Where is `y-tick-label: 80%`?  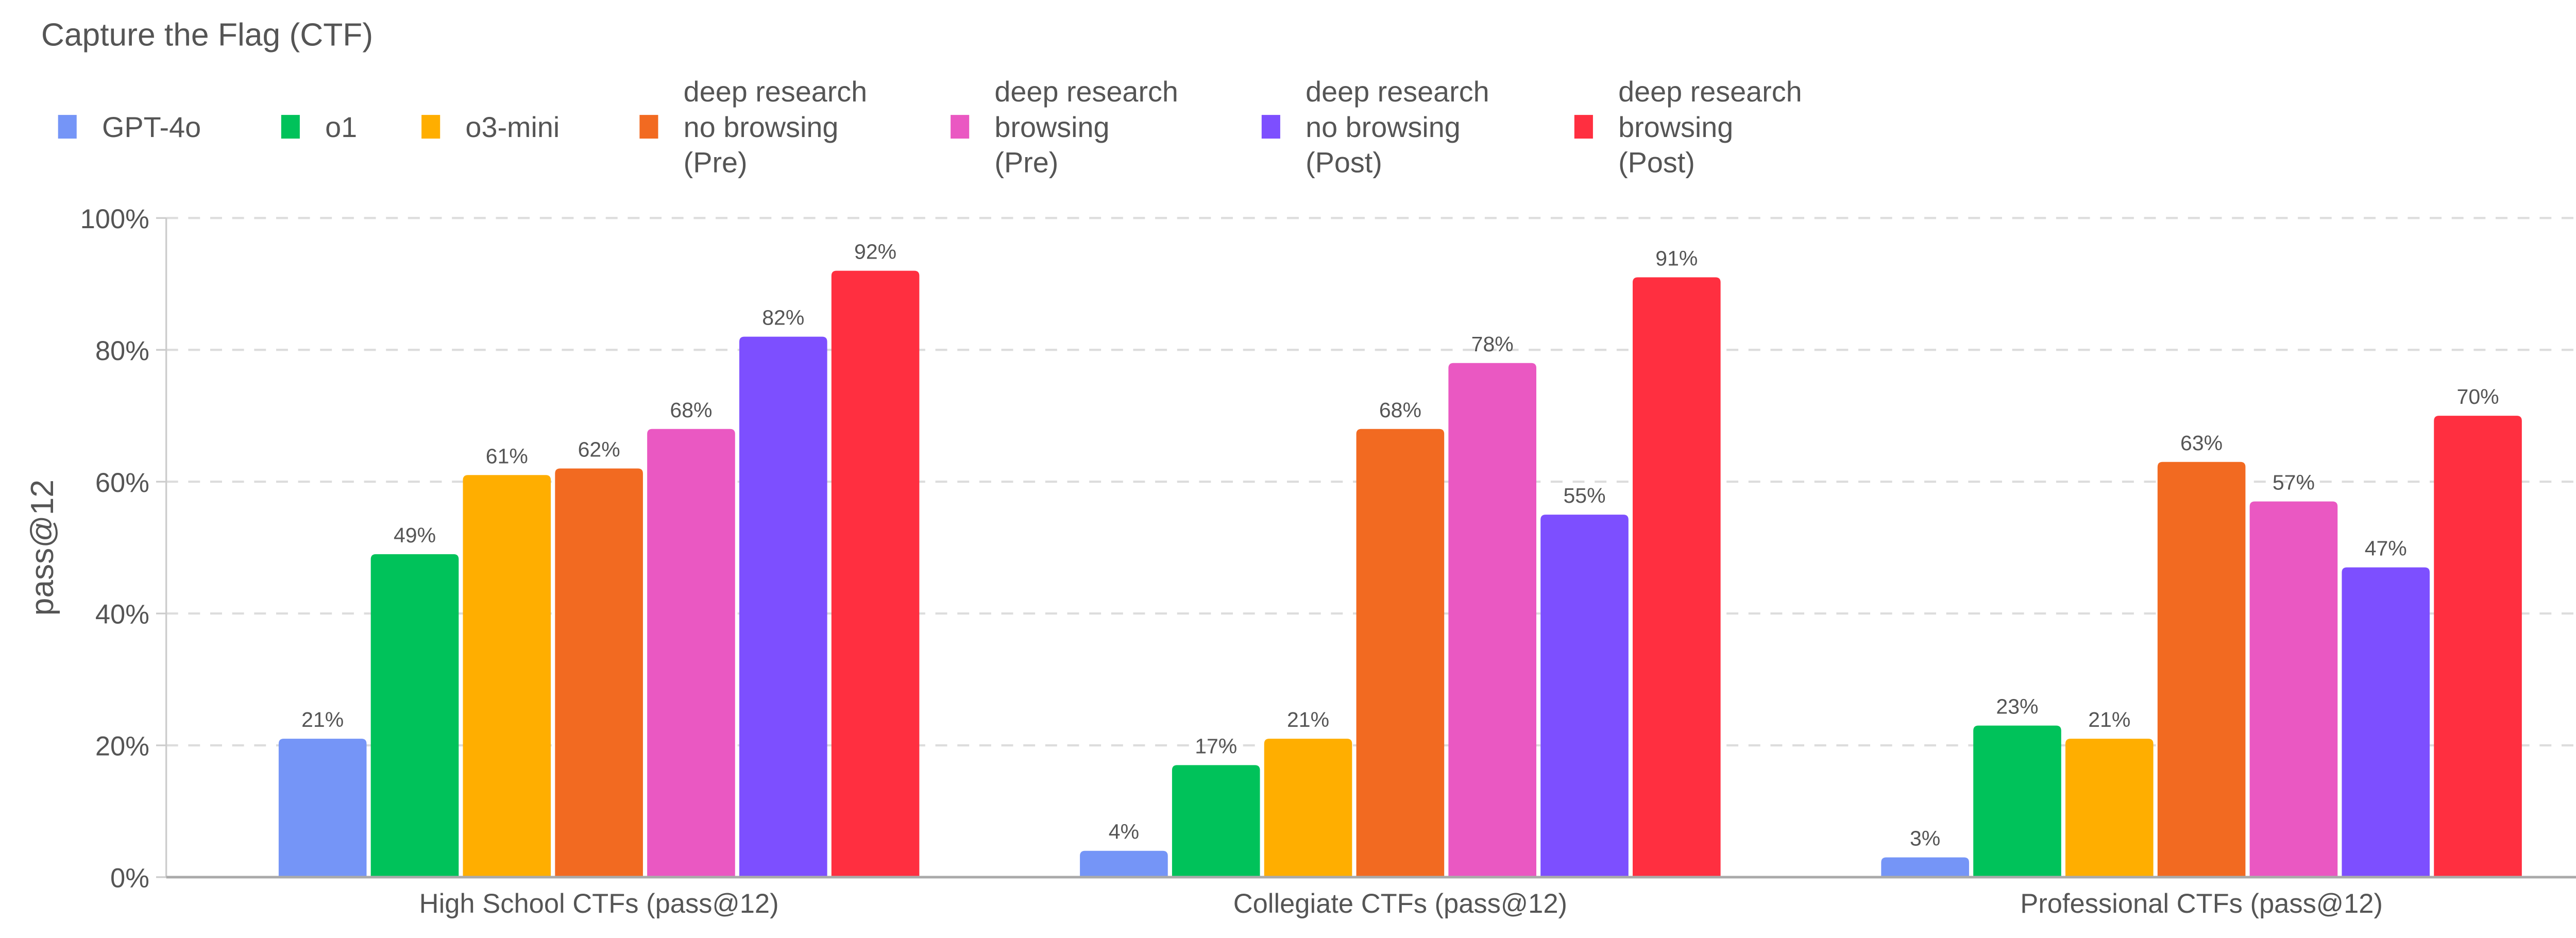 y-tick-label: 80% is located at coordinates (122, 351).